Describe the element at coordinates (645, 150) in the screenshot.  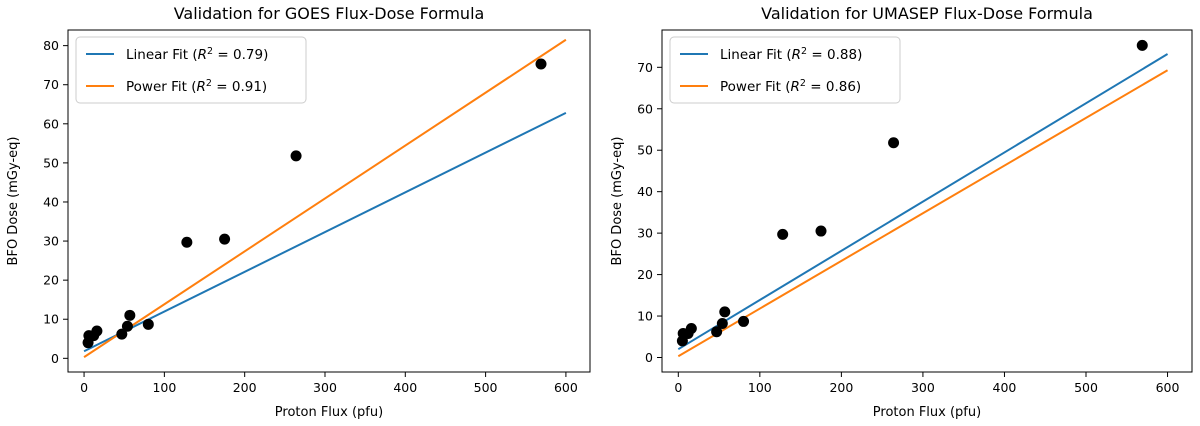
I see `y-tick-label: 50` at that location.